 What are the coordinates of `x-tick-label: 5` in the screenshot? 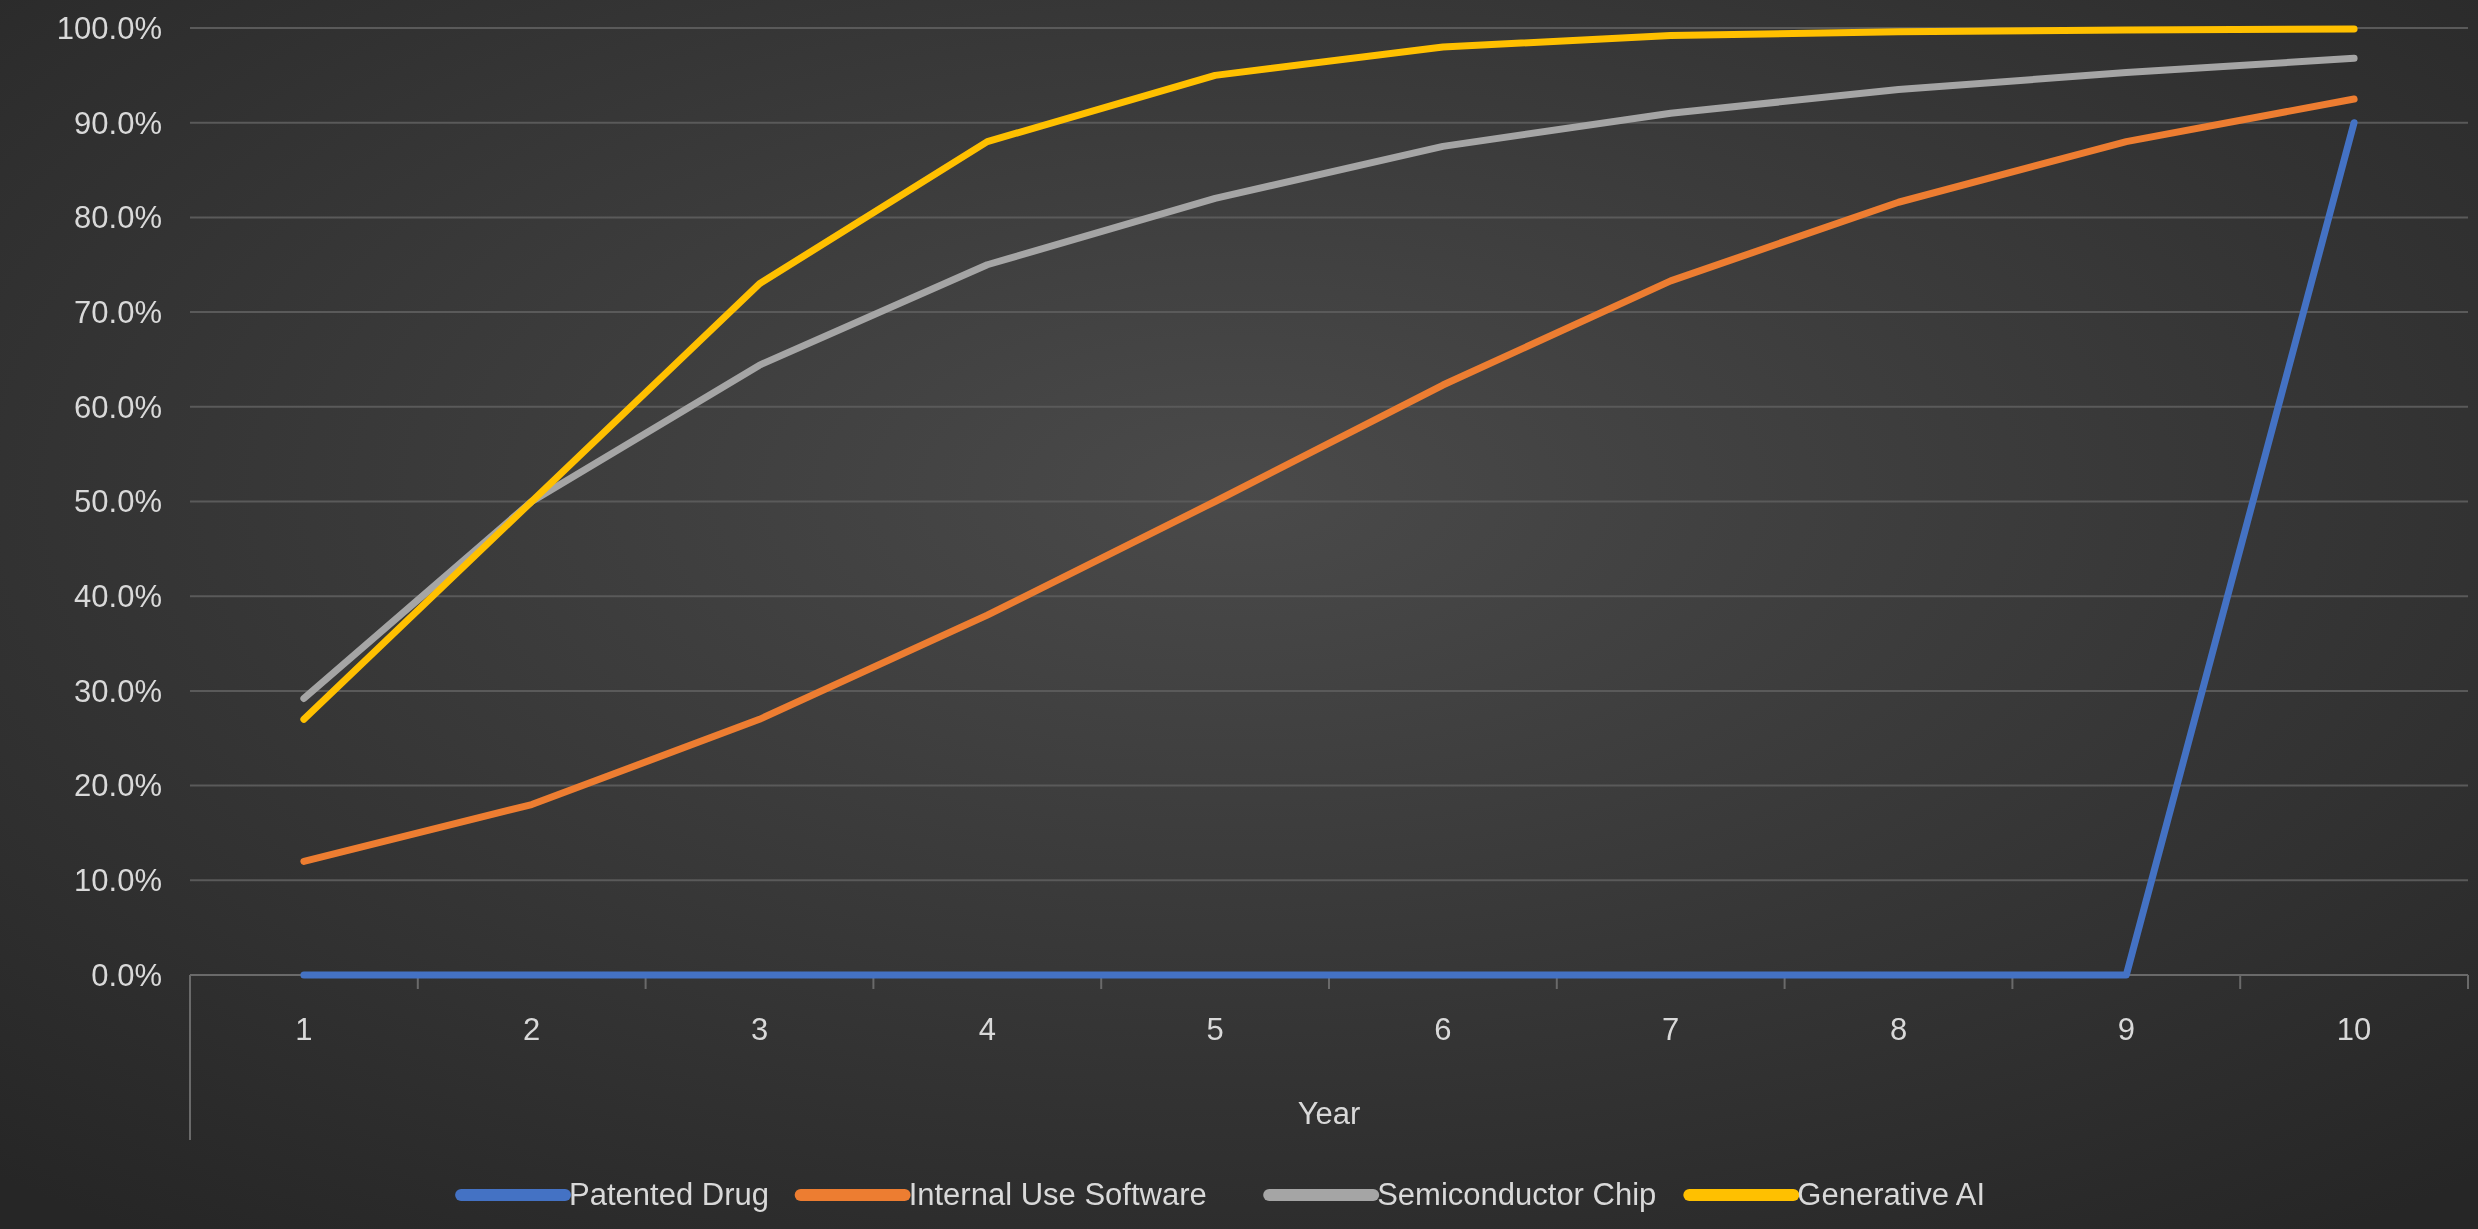 It's located at (1215, 1029).